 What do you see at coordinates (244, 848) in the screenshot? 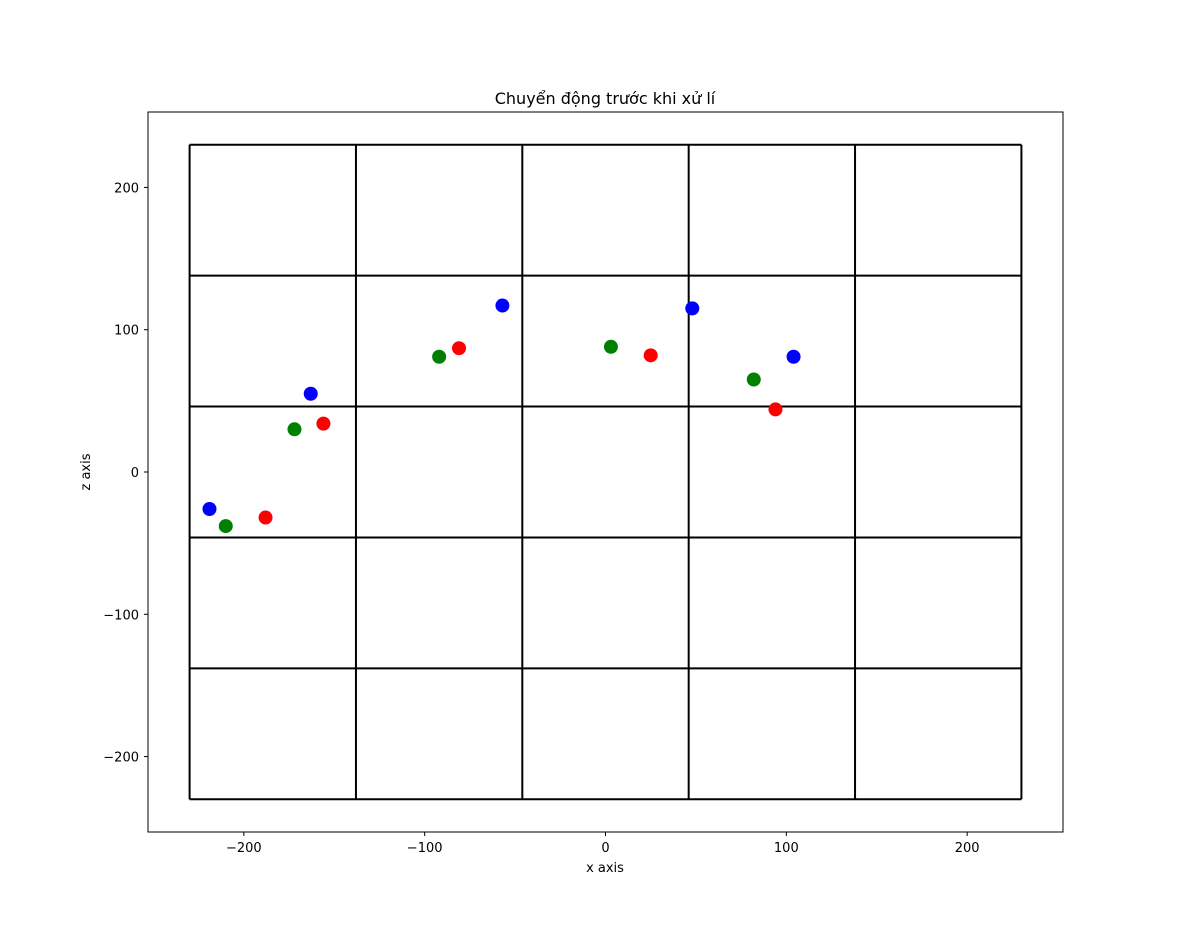
I see `x-tick-label-0: −200` at bounding box center [244, 848].